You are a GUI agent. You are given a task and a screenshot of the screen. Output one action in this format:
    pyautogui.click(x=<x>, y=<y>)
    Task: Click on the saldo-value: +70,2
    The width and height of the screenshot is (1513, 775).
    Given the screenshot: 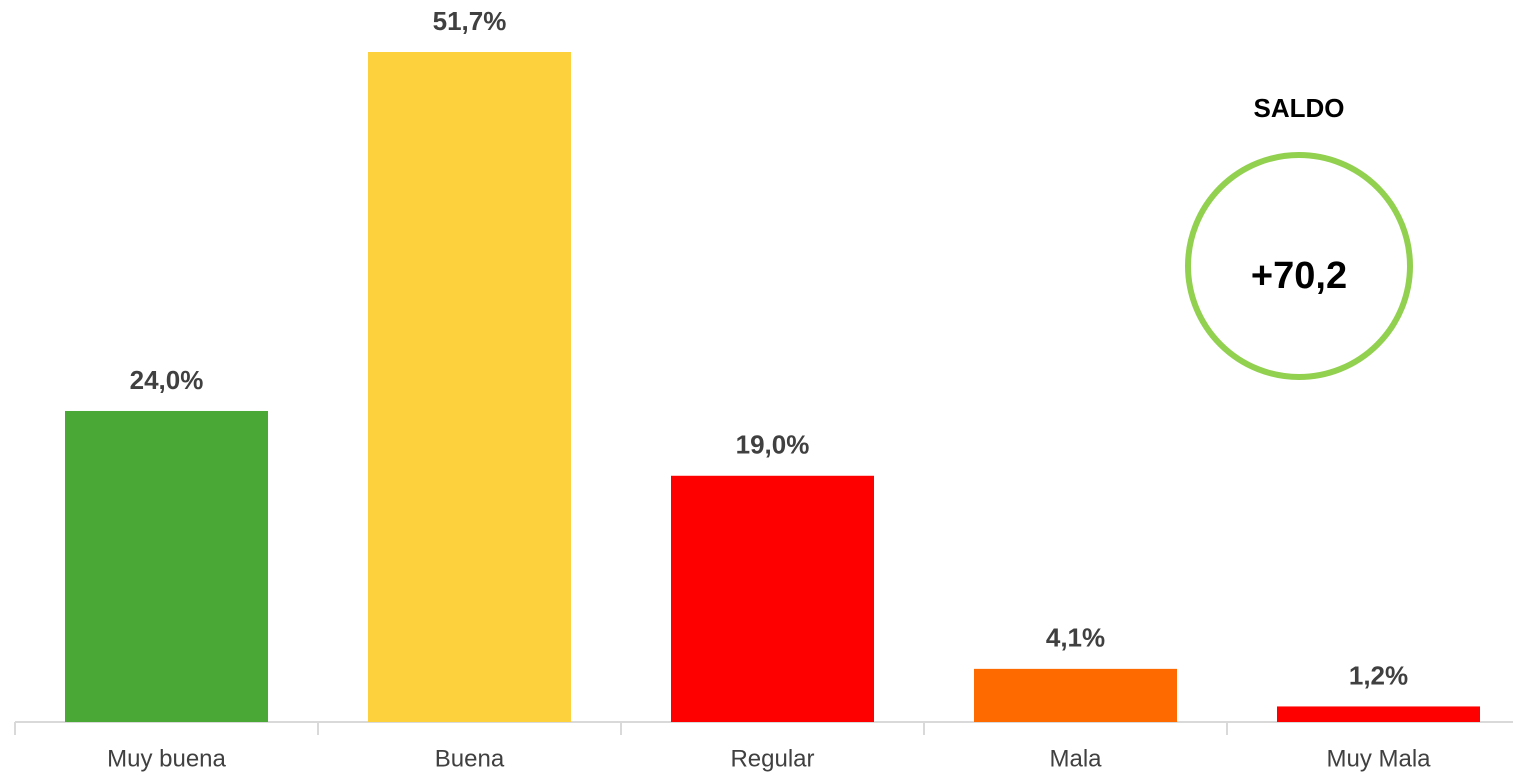 What is the action you would take?
    pyautogui.click(x=1299, y=276)
    